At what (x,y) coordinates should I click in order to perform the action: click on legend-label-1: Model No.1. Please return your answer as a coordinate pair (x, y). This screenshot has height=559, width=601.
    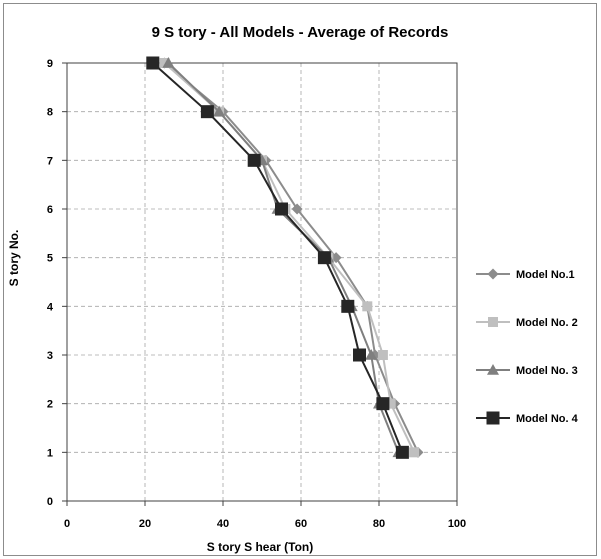
    Looking at the image, I should click on (545, 275).